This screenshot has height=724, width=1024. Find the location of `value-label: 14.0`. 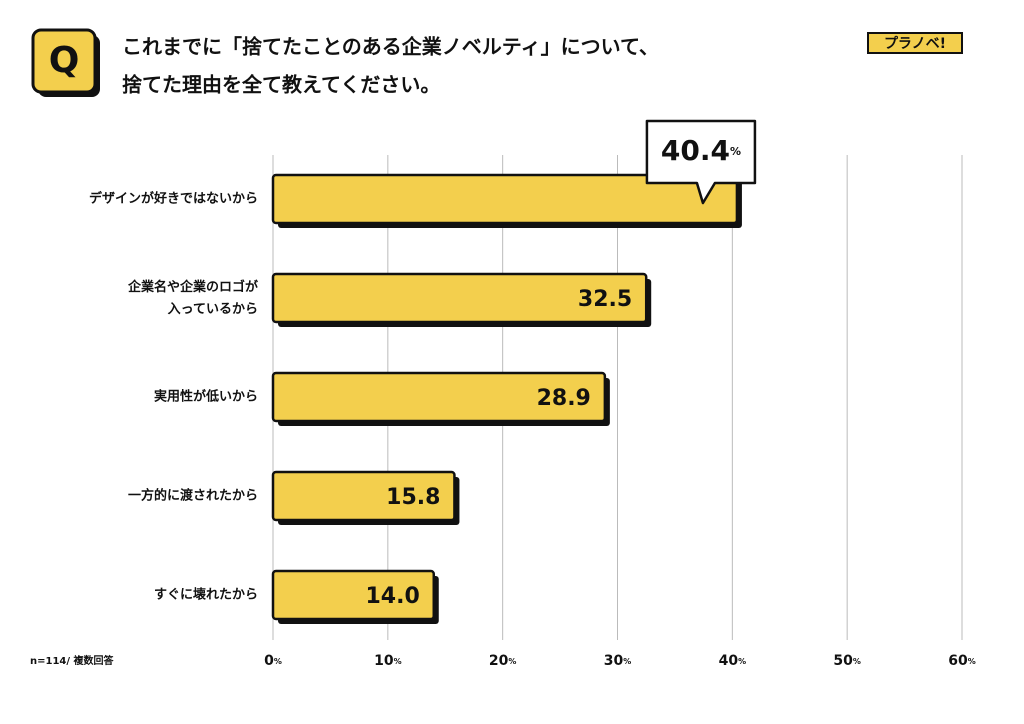

value-label: 14.0 is located at coordinates (392, 596).